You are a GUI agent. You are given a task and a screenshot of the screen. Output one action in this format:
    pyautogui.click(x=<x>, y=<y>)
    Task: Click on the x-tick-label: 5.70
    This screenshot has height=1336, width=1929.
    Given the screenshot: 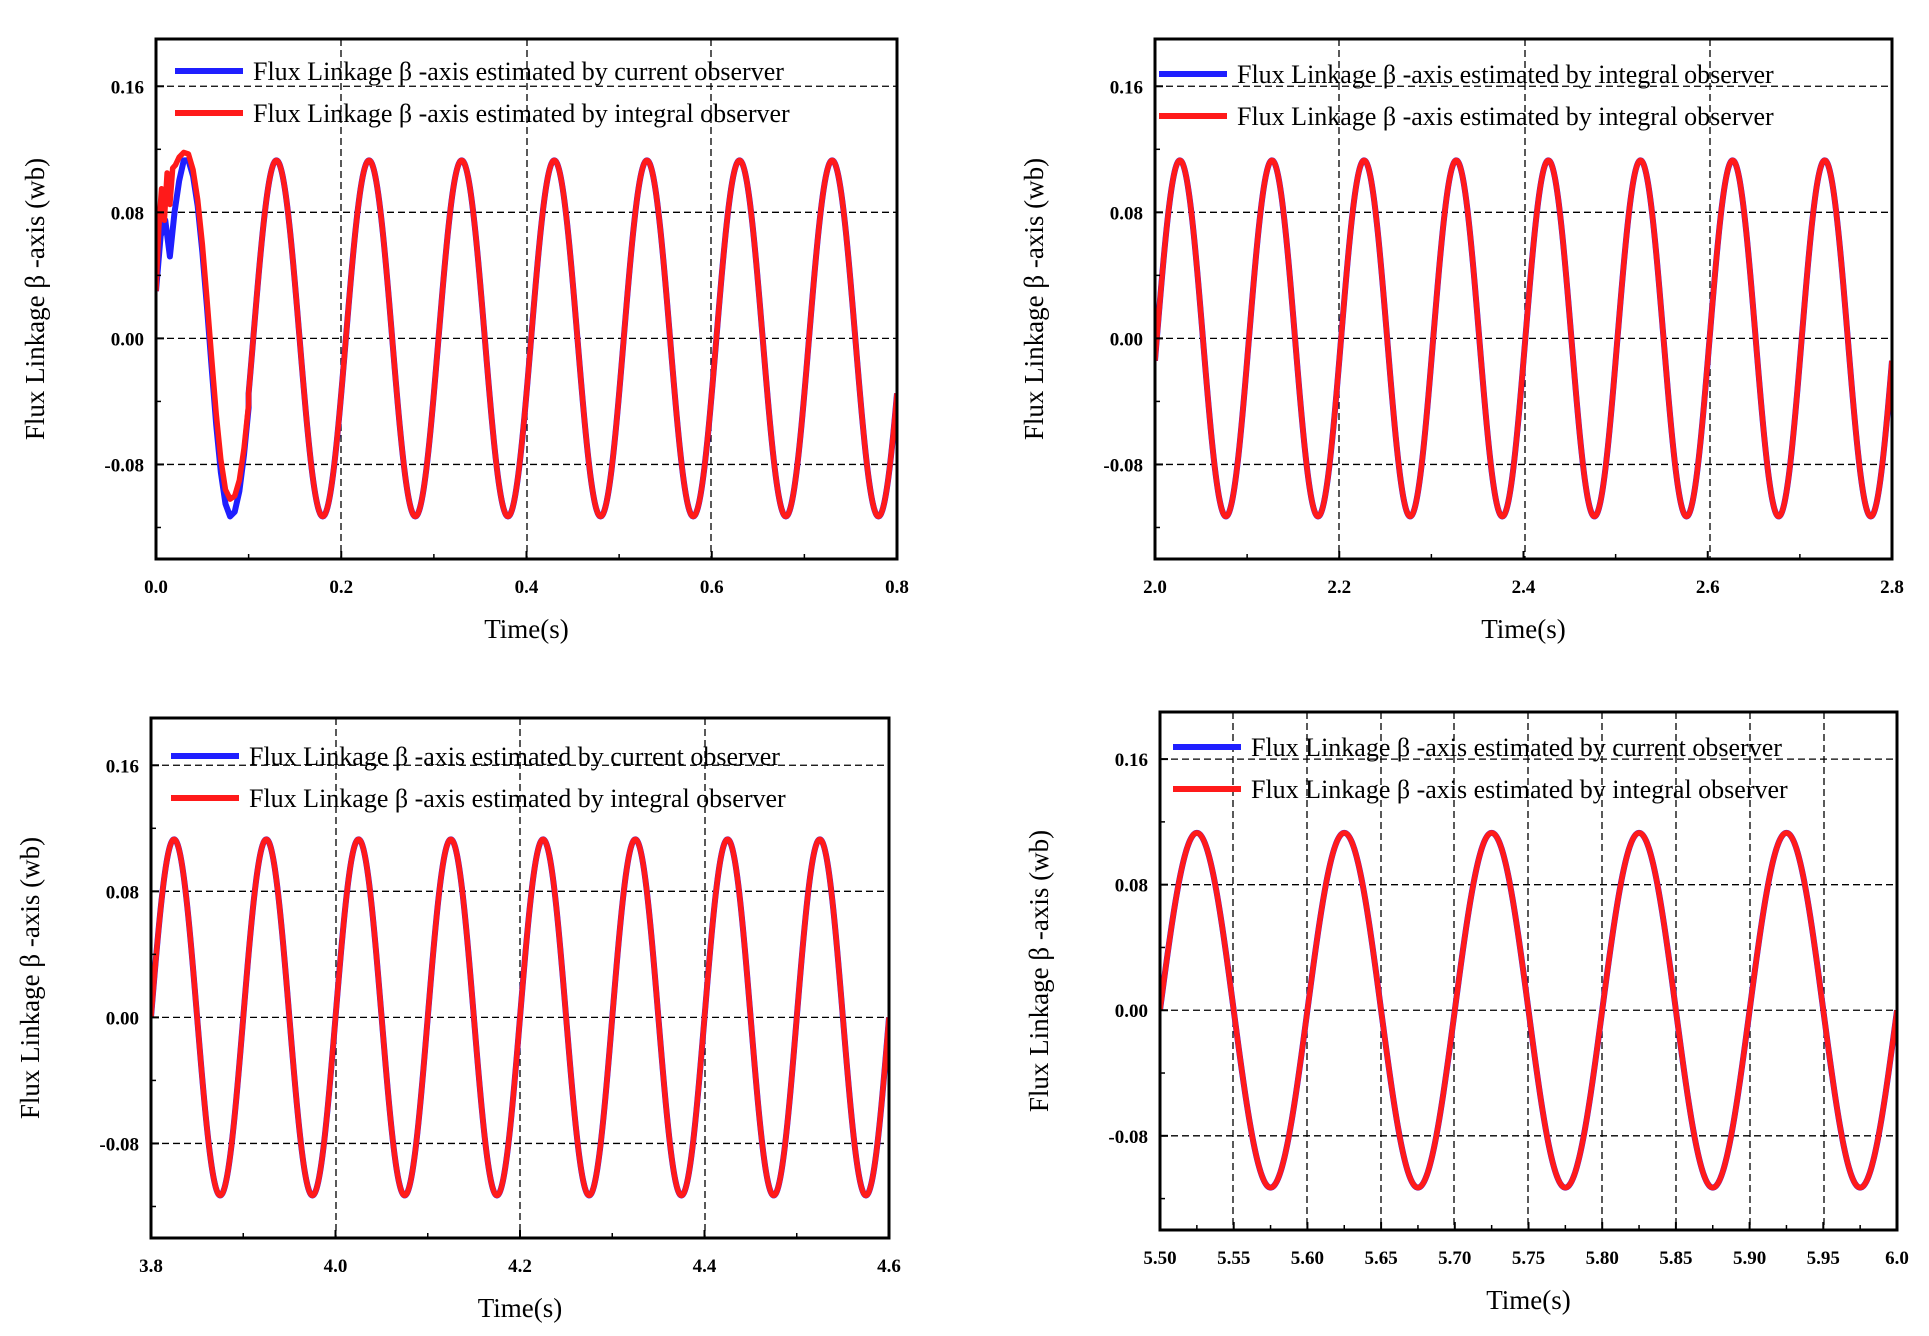 What is the action you would take?
    pyautogui.click(x=1454, y=1258)
    